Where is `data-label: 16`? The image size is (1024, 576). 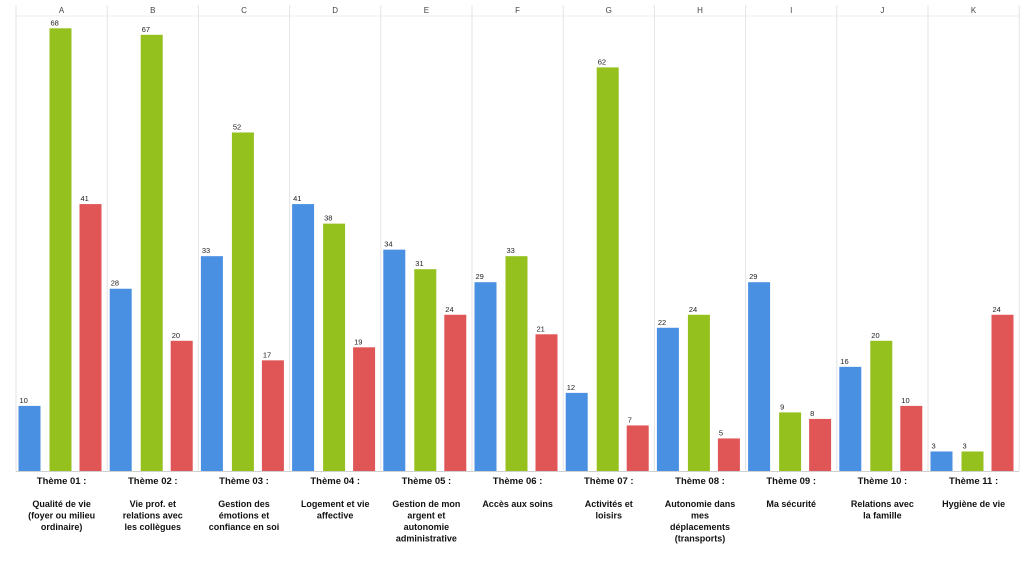
data-label: 16 is located at coordinates (844, 361).